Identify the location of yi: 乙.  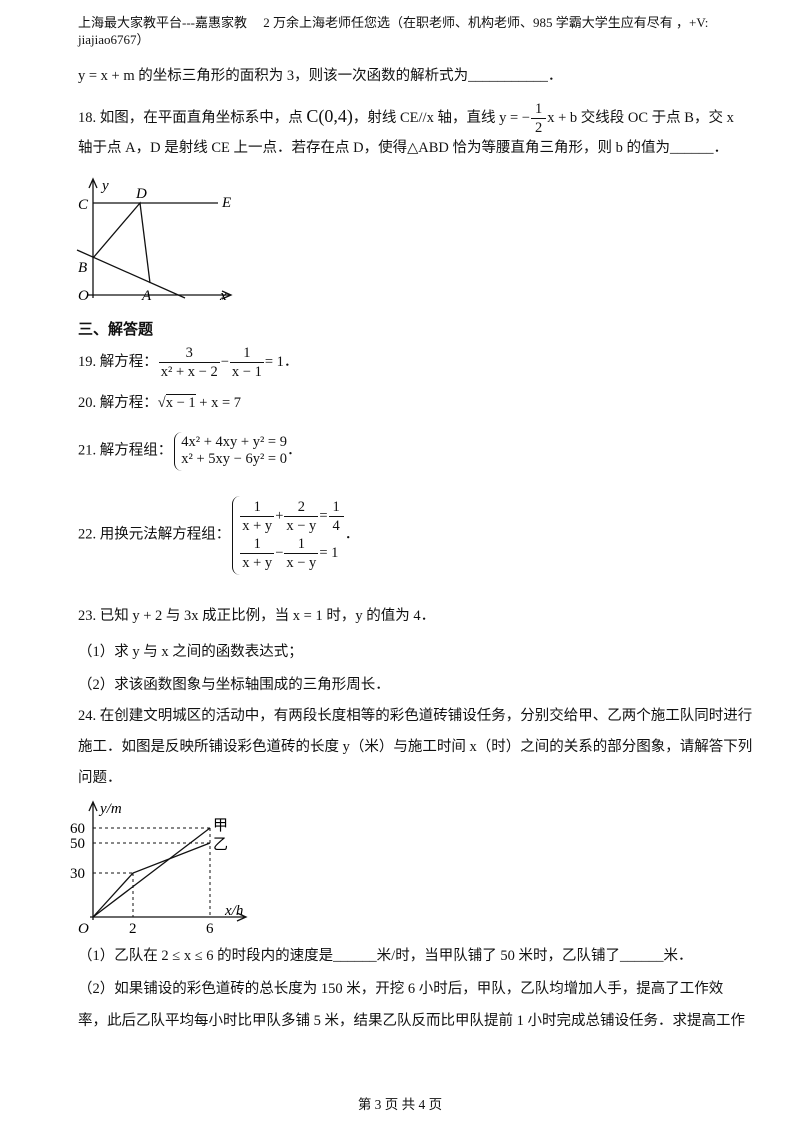
(220, 845).